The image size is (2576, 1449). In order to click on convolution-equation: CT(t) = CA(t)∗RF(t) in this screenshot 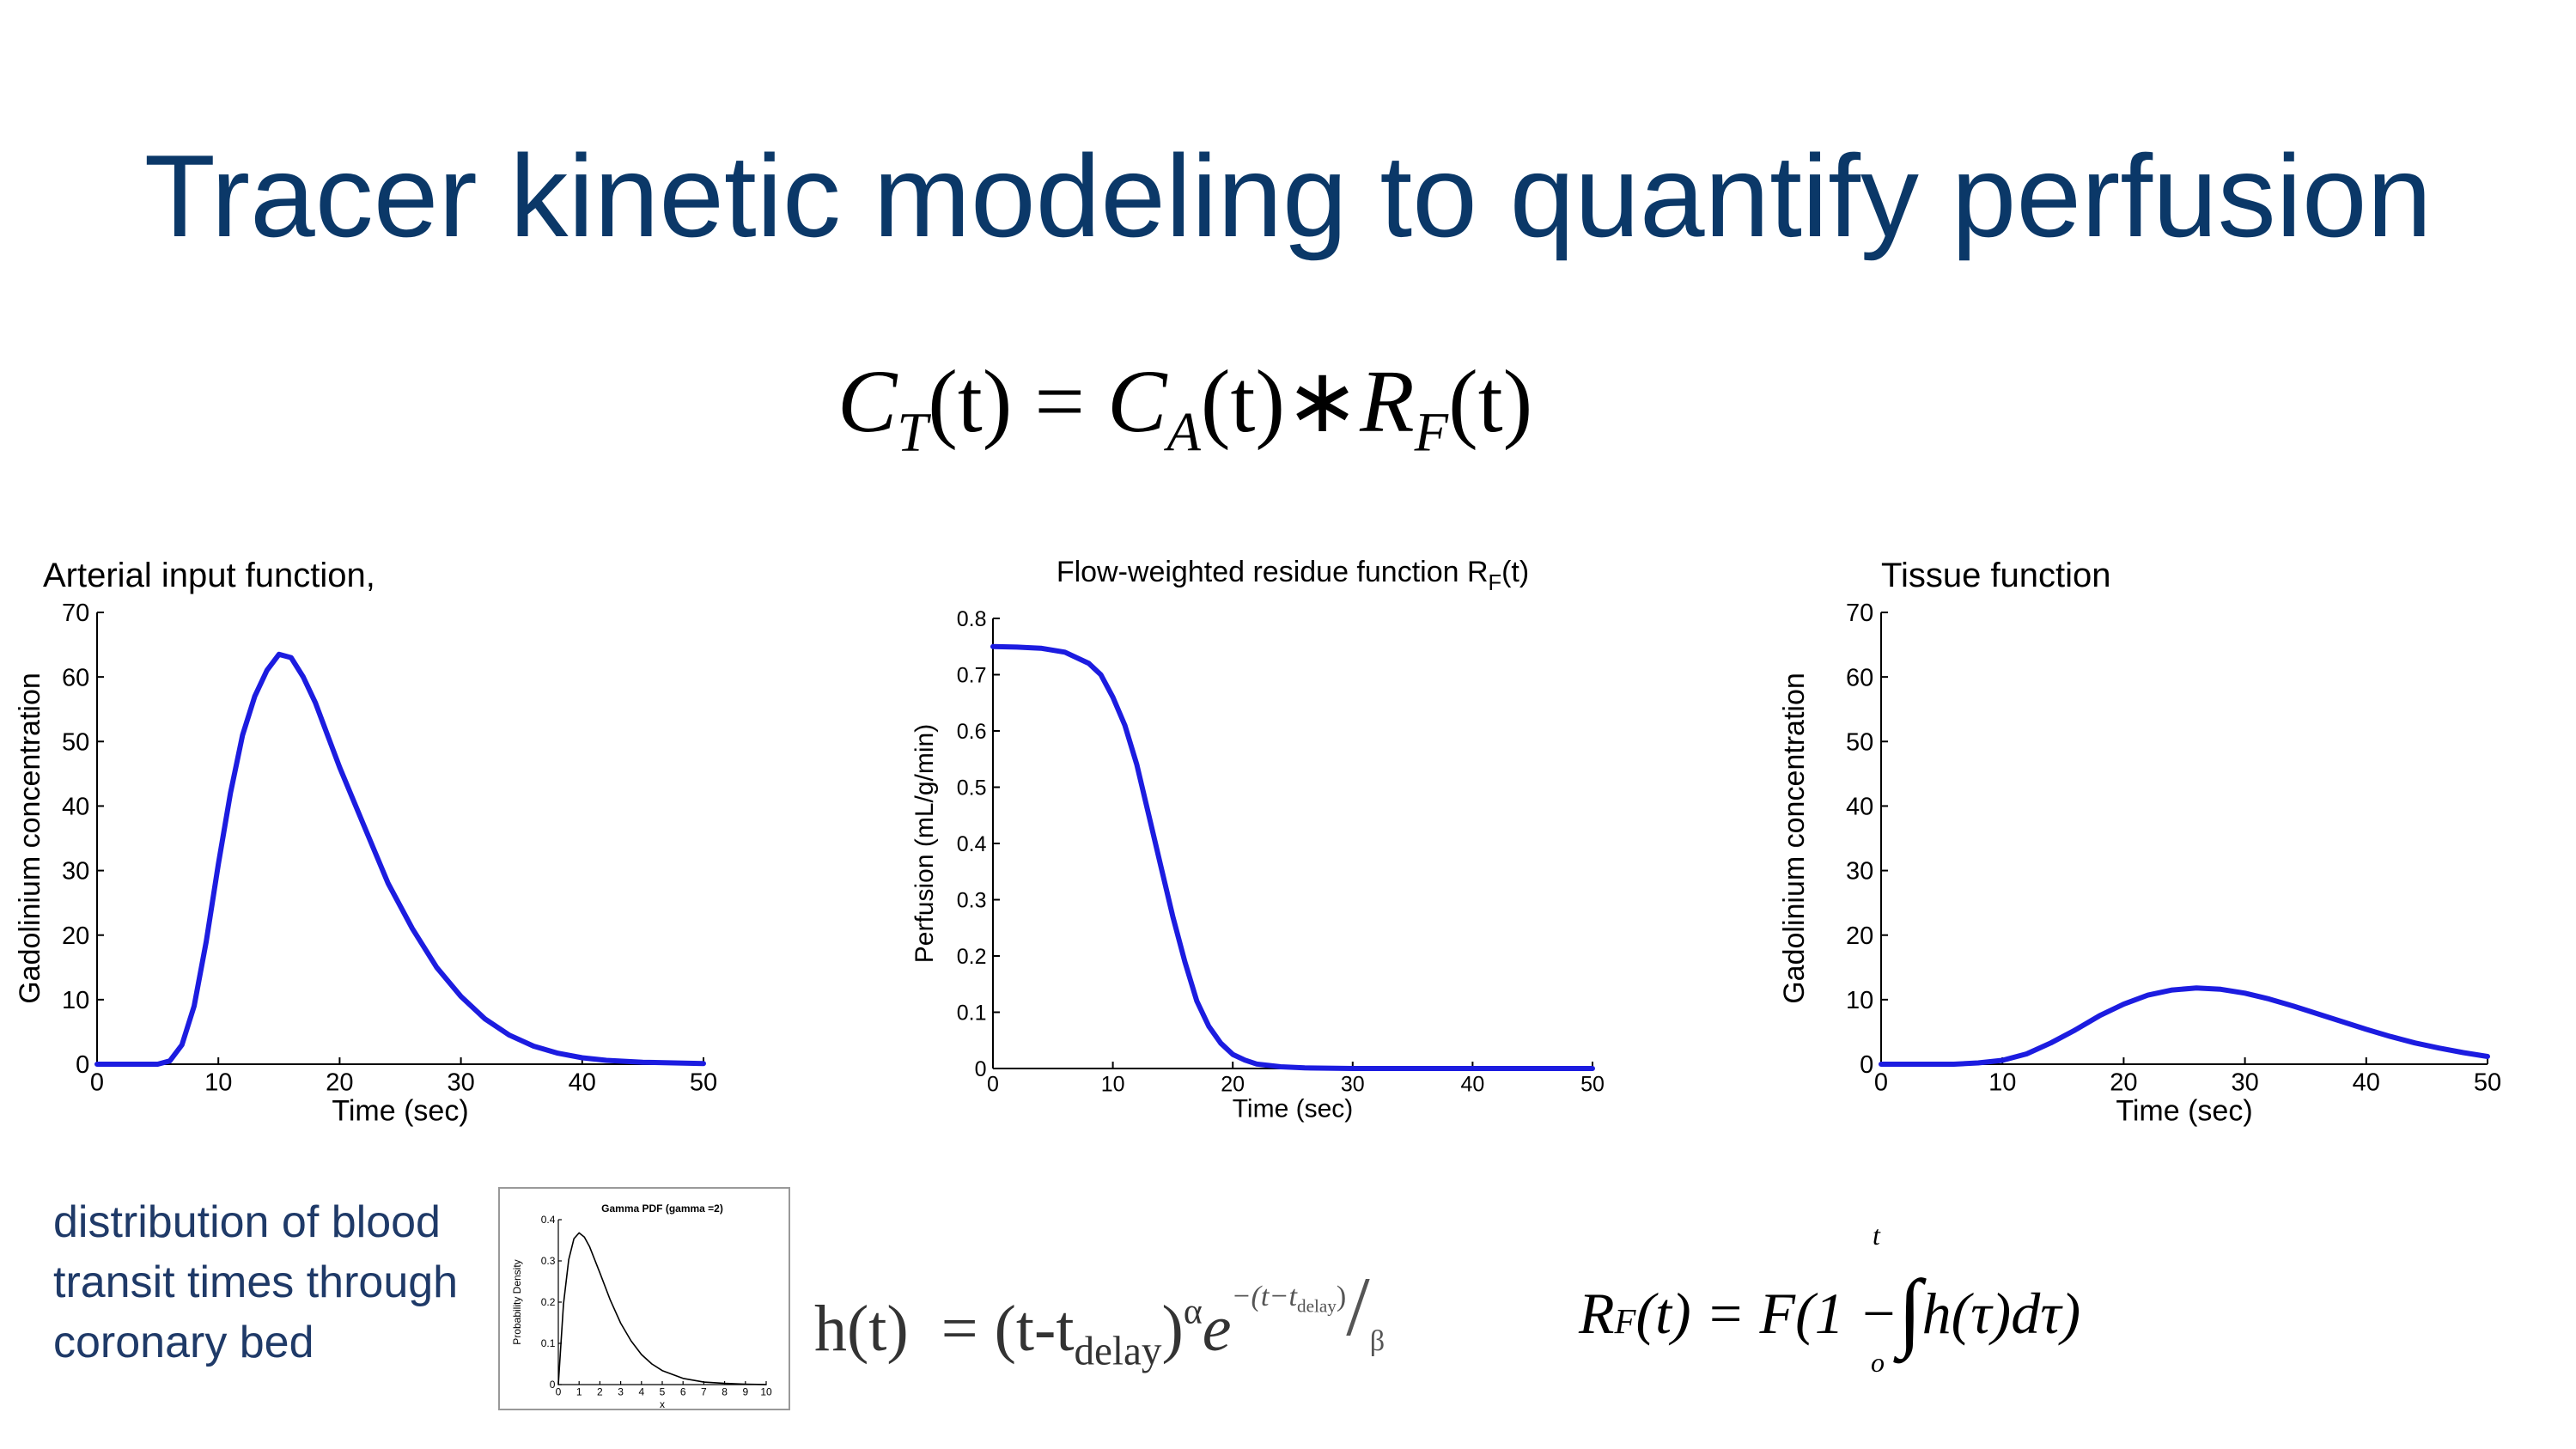, I will do `click(1184, 406)`.